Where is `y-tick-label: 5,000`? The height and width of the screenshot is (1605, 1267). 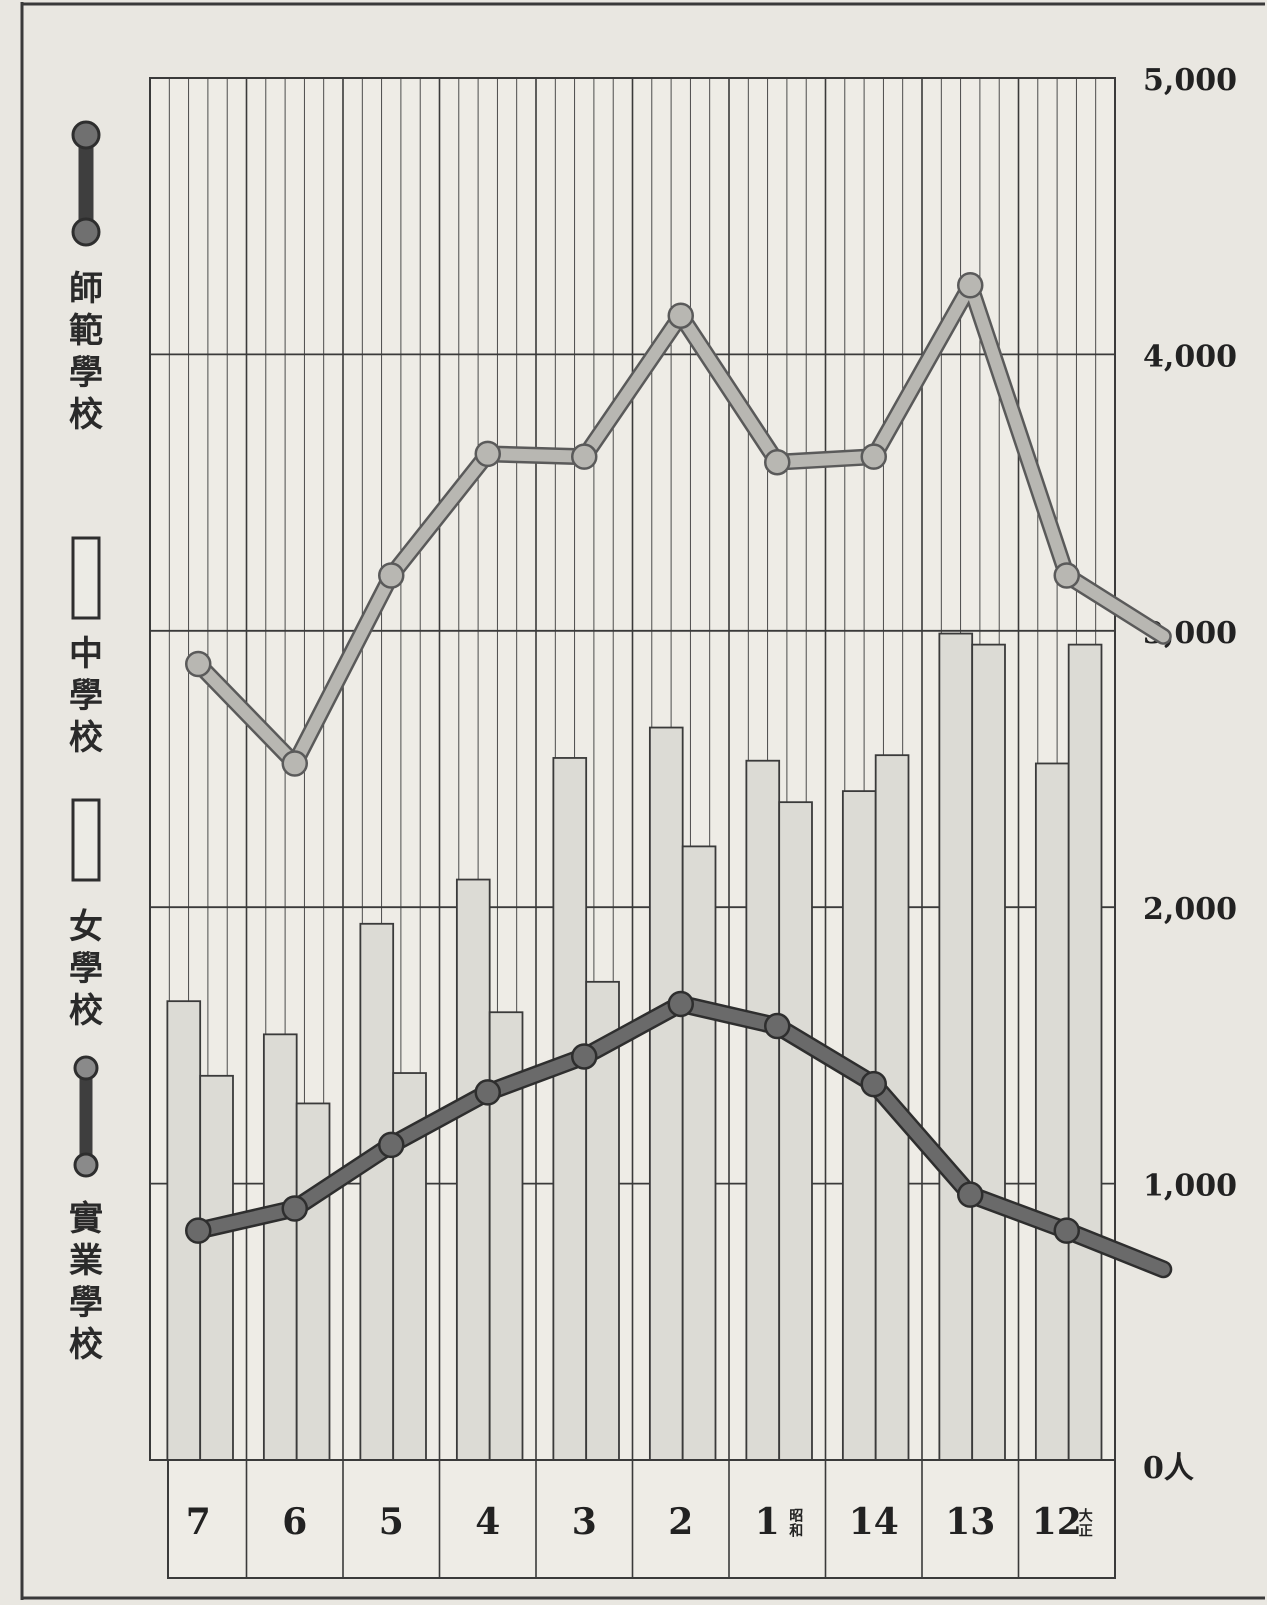 y-tick-label: 5,000 is located at coordinates (1190, 80).